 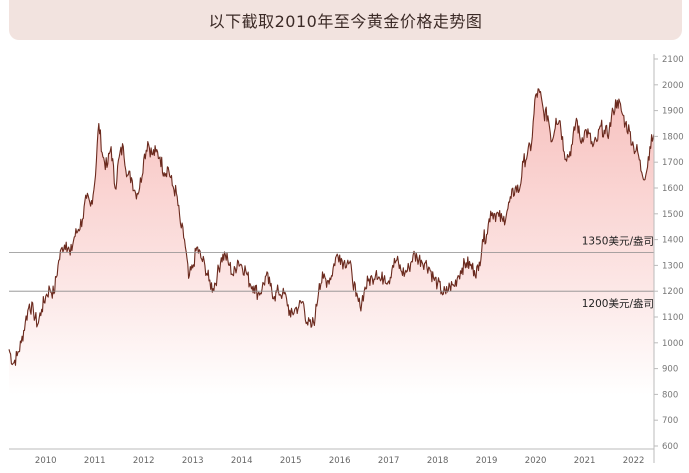 I want to click on x-tick-label: 2021, so click(x=585, y=461).